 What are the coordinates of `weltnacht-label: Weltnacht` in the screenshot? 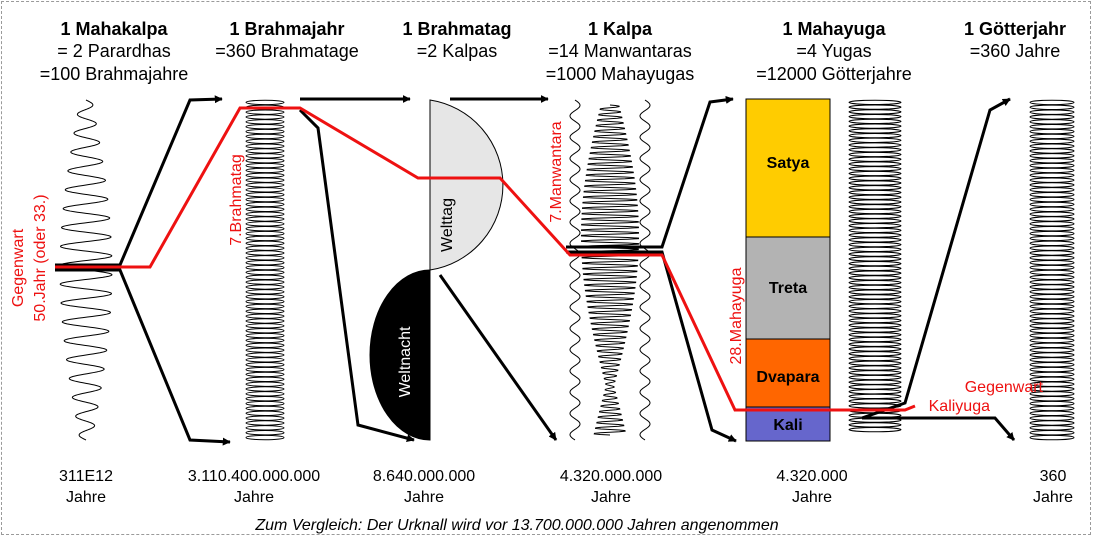 It's located at (405, 361).